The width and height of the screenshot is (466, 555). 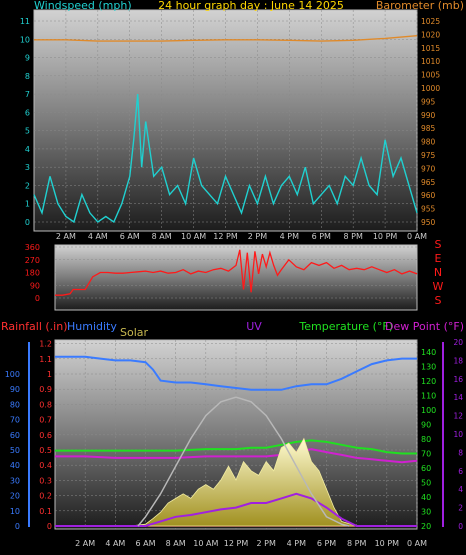 I want to click on temperature-tick-label: 50, so click(x=426, y=483).